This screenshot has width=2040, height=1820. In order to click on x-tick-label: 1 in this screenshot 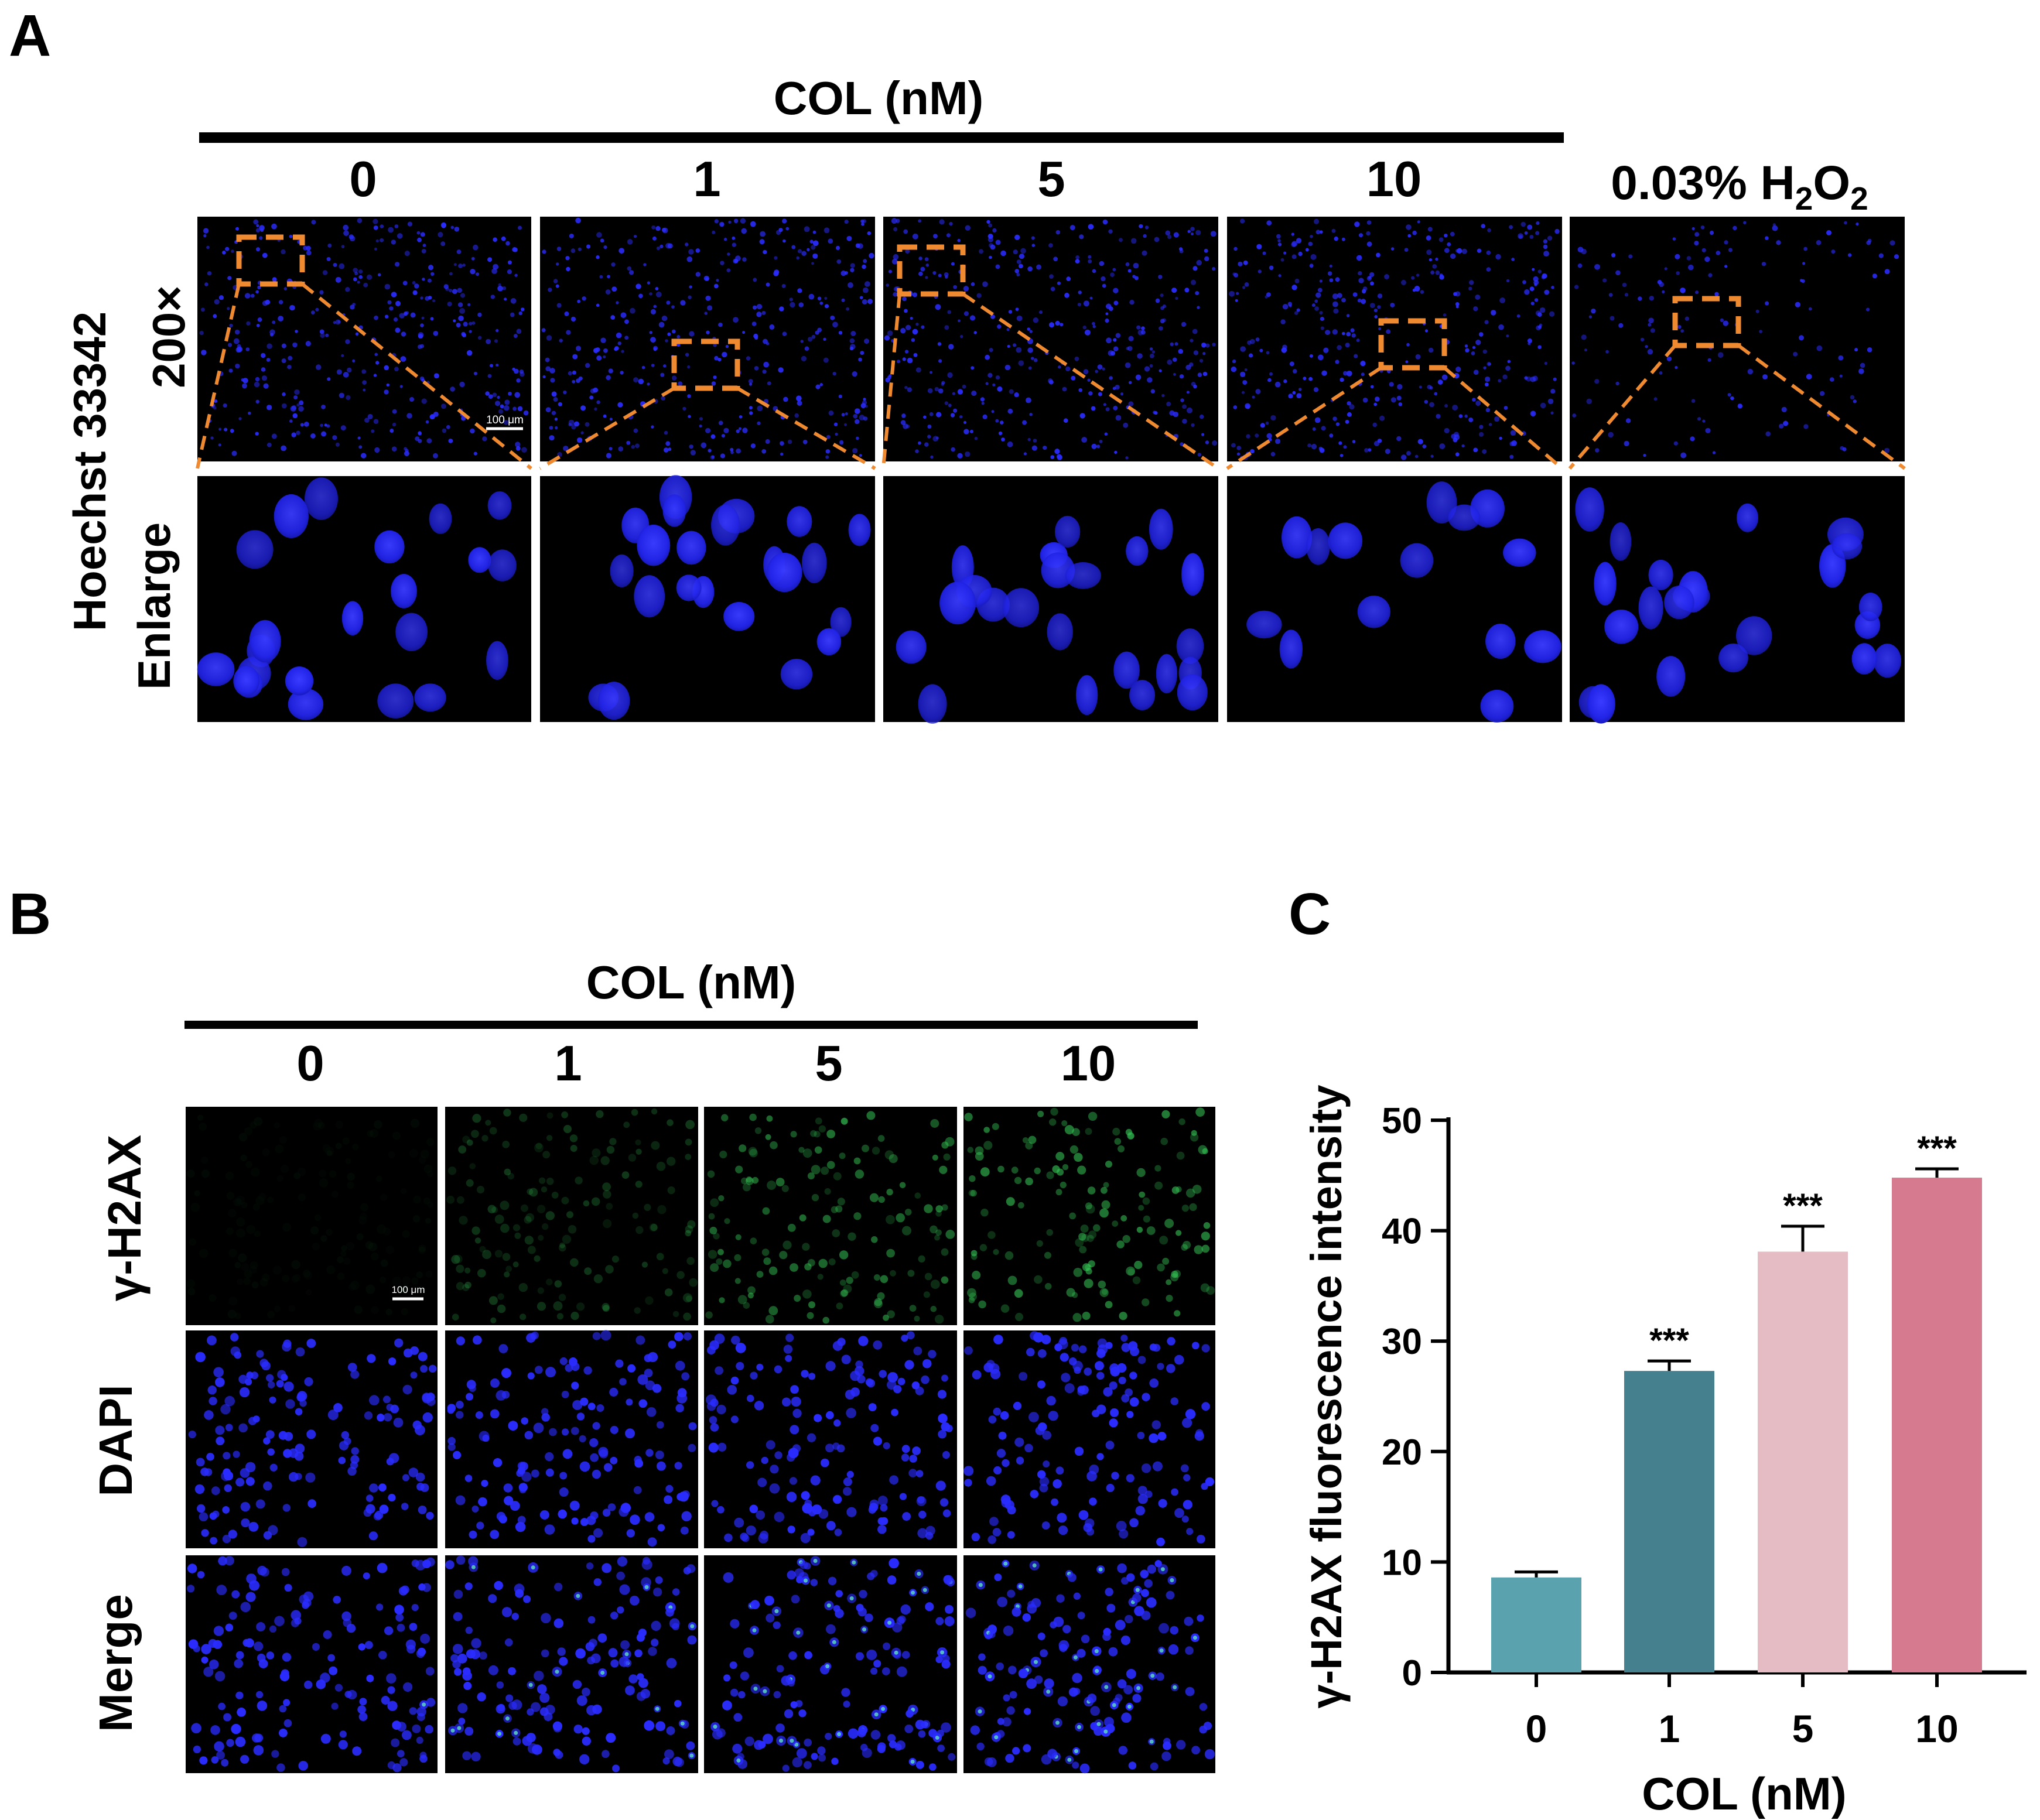, I will do `click(1669, 1728)`.